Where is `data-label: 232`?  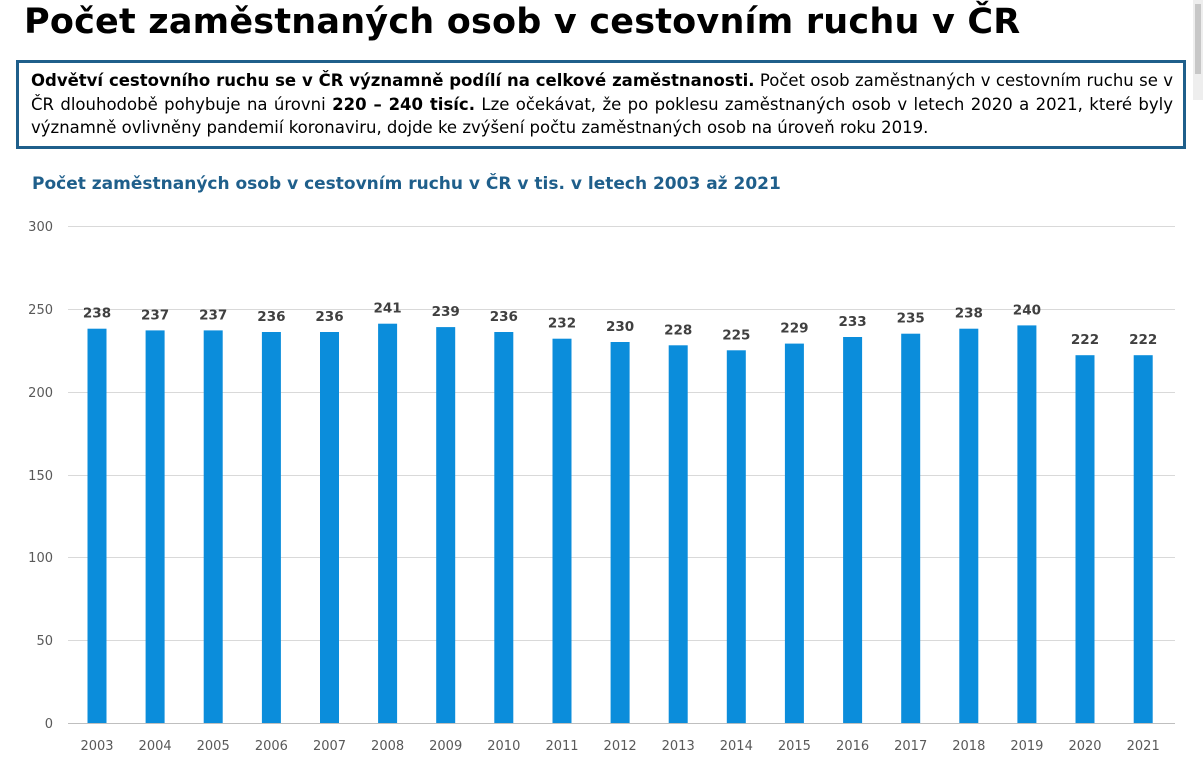
data-label: 232 is located at coordinates (562, 324).